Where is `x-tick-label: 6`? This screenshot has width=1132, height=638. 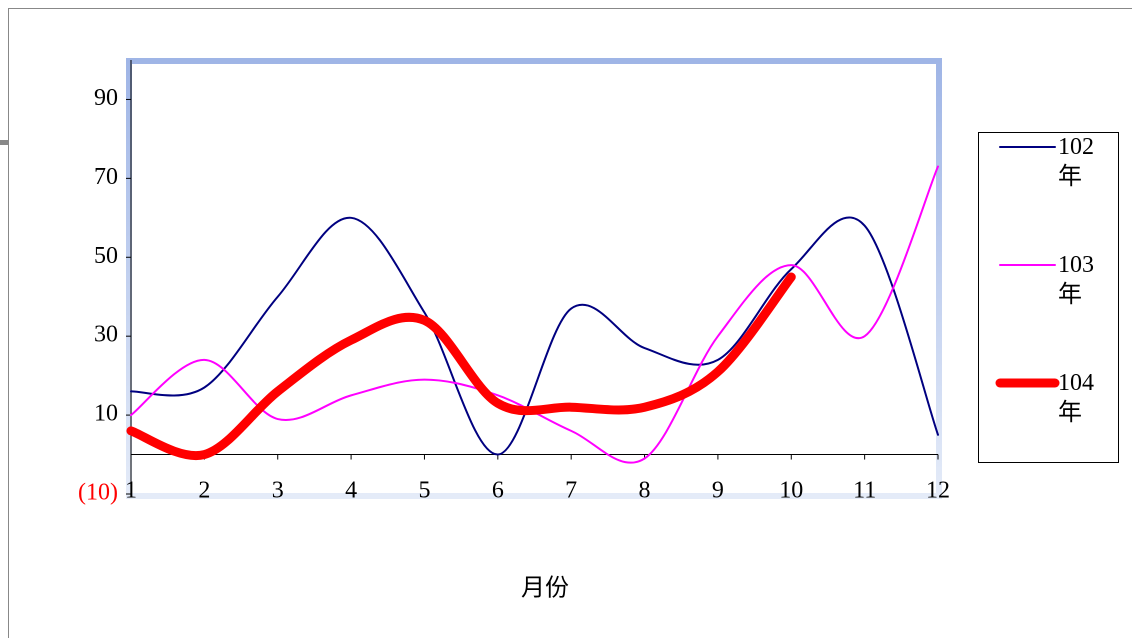 x-tick-label: 6 is located at coordinates (498, 491).